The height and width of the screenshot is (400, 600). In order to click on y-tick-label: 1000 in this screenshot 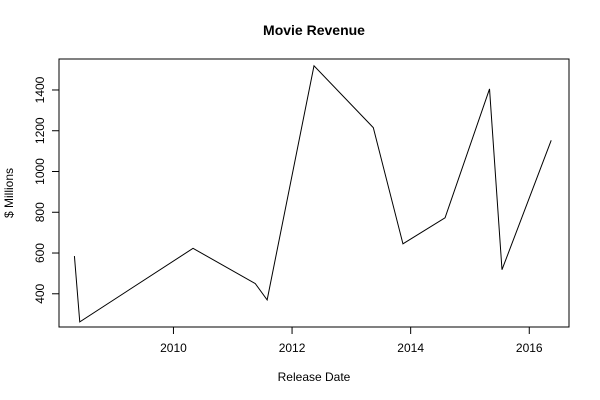, I will do `click(40, 171)`.